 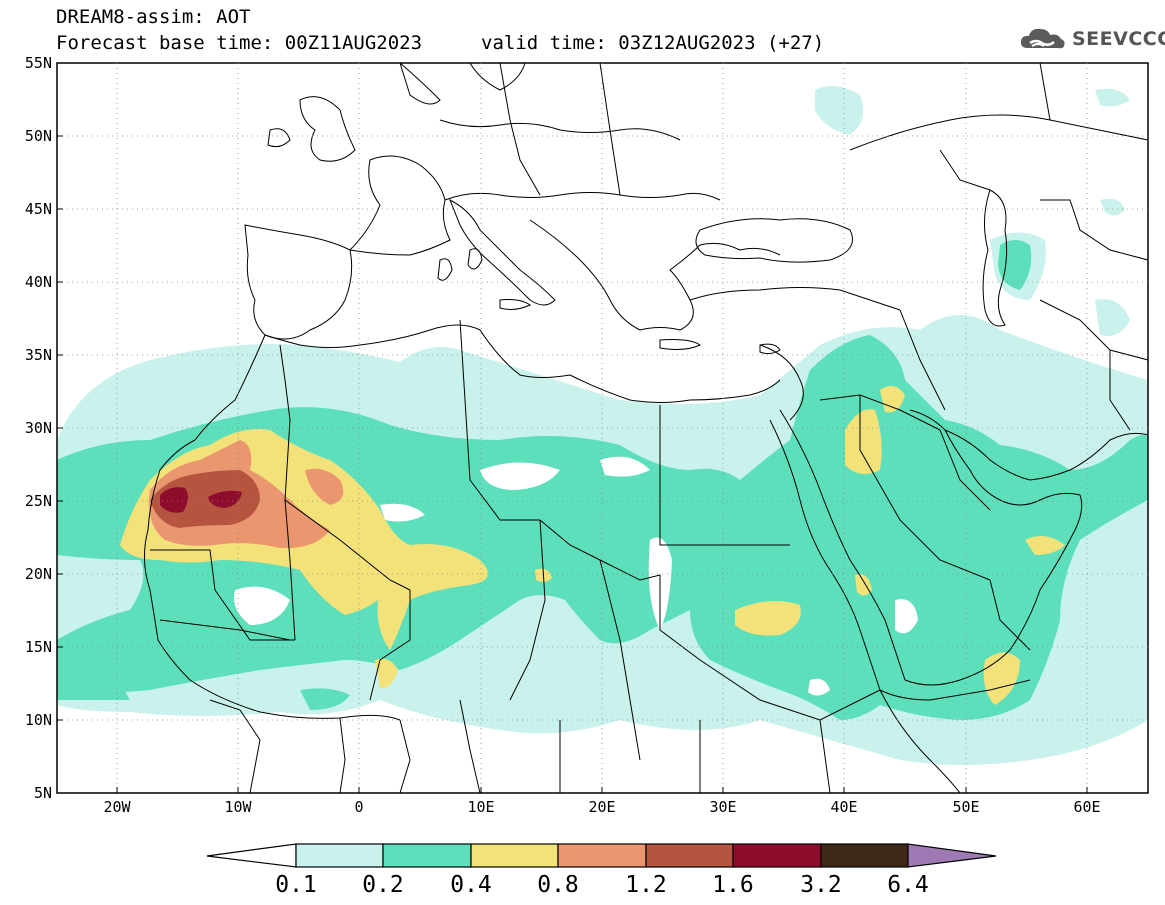 I want to click on colorbar, so click(x=601, y=855).